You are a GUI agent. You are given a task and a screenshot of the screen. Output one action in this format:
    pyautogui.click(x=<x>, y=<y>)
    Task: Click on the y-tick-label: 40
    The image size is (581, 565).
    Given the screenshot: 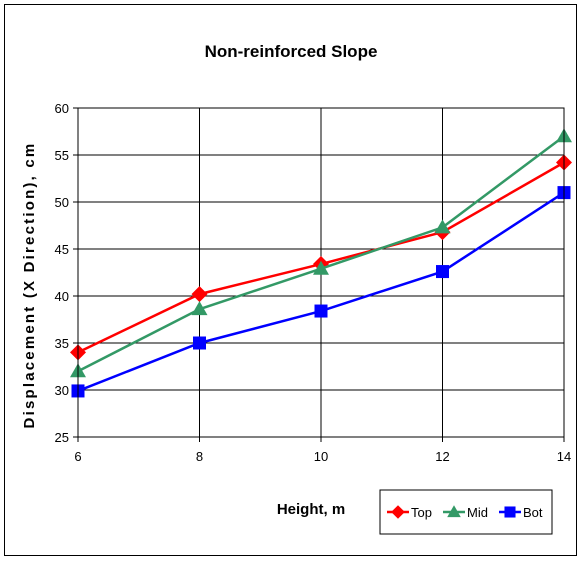 What is the action you would take?
    pyautogui.click(x=62, y=296)
    